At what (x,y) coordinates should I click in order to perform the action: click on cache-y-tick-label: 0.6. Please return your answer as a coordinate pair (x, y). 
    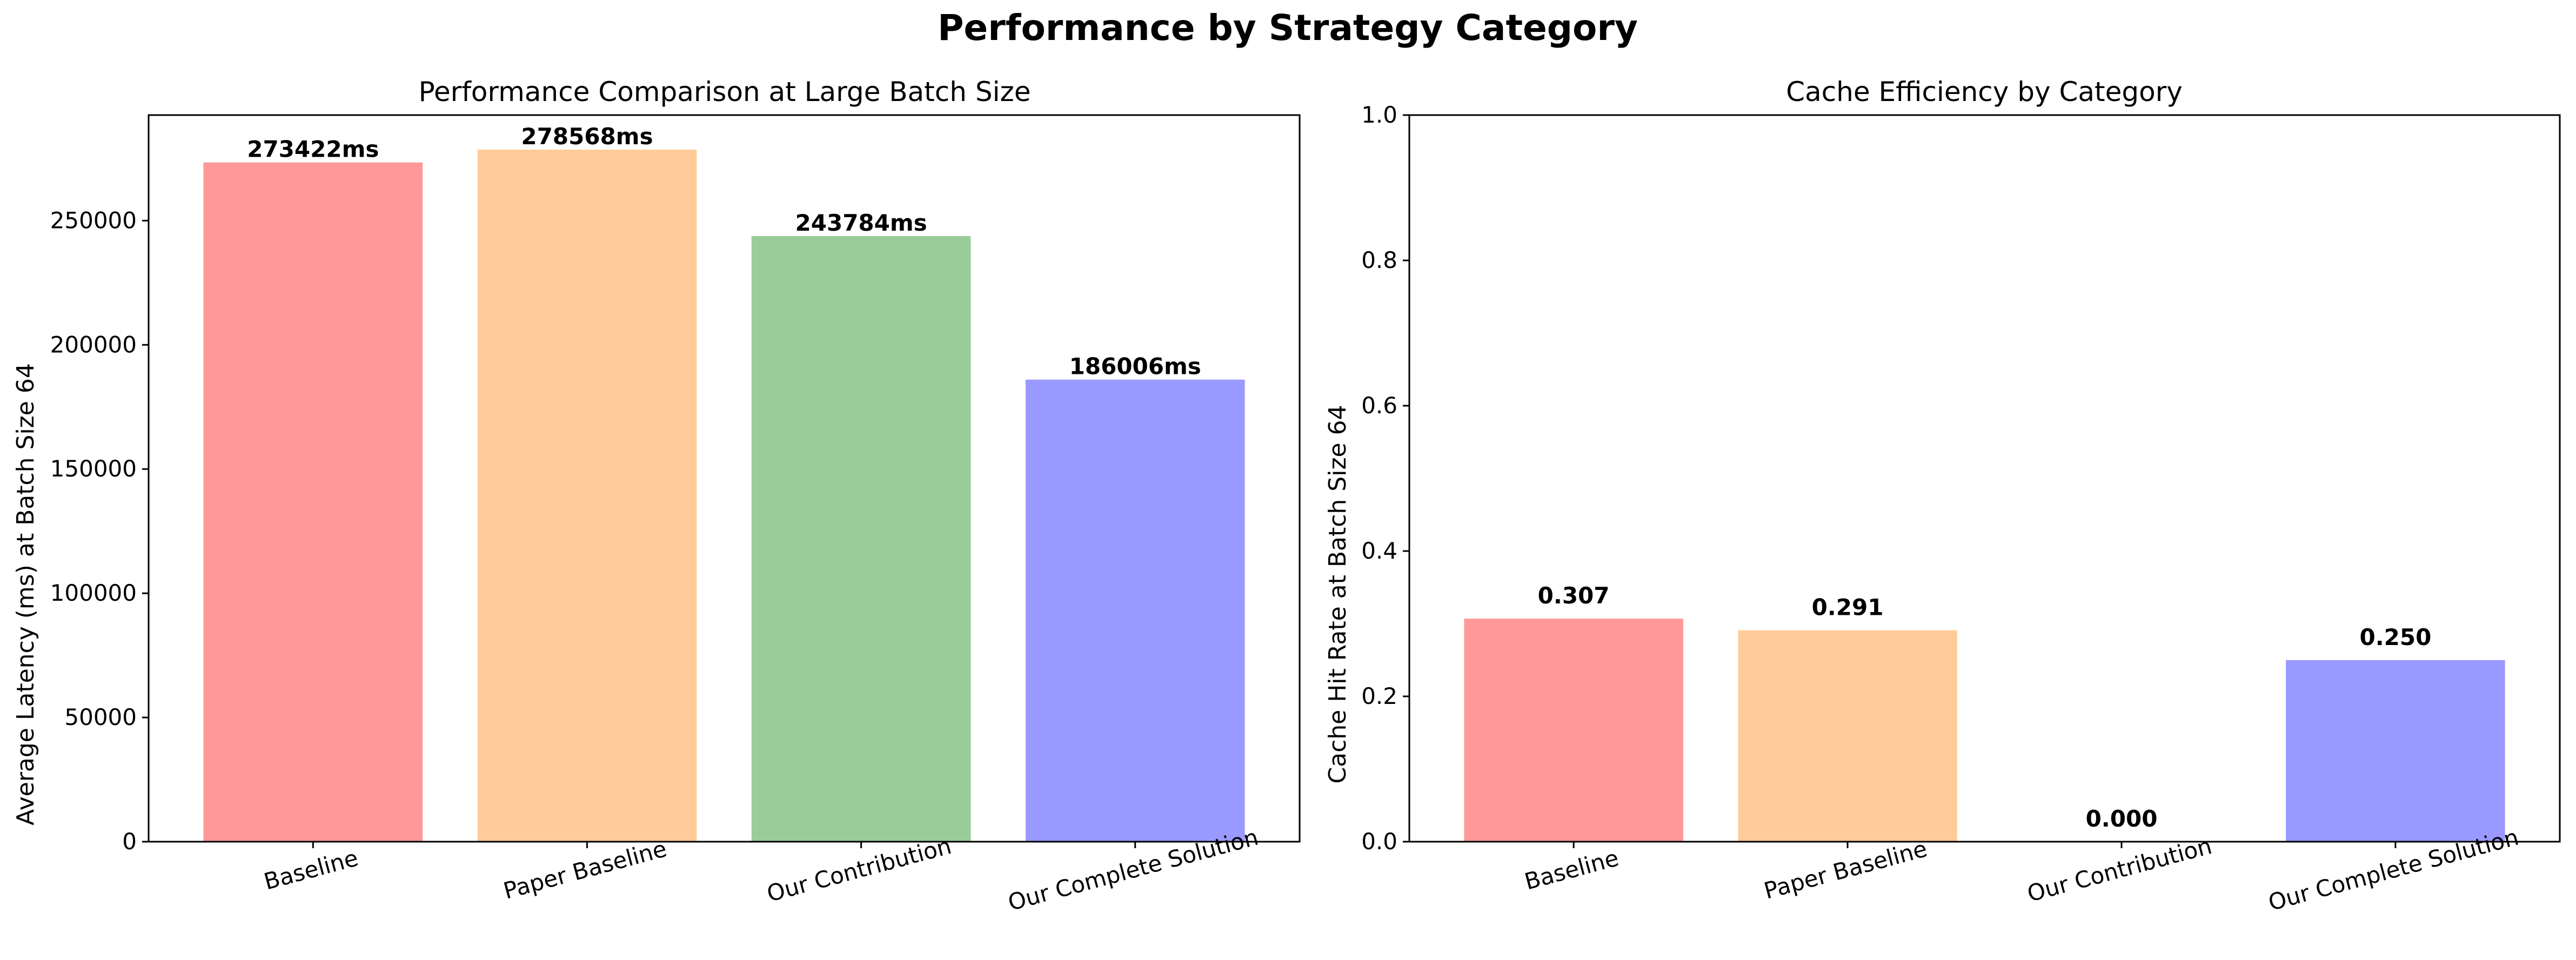
    Looking at the image, I should click on (1379, 405).